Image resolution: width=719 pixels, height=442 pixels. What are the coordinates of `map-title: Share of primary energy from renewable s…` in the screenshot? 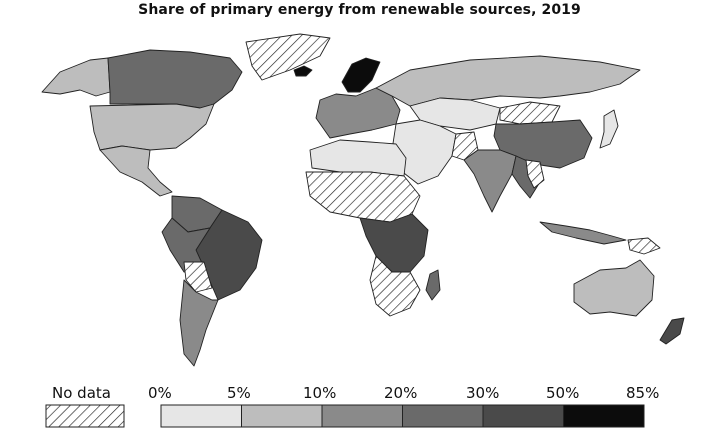 It's located at (359, 10).